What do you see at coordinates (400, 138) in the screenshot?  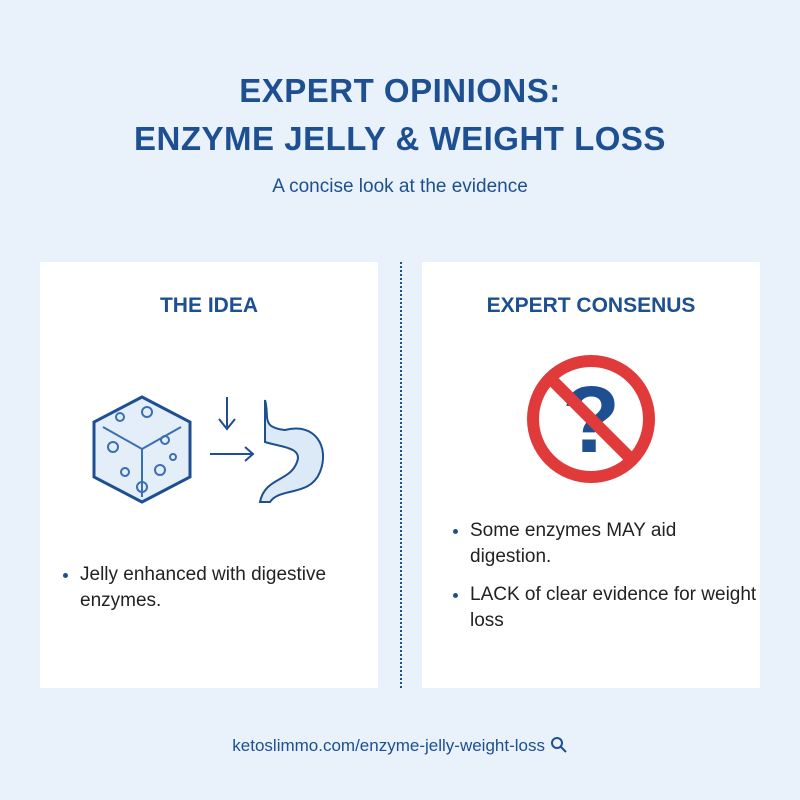 I see `title: ENZYME JELLY & WEIGHT LOSS` at bounding box center [400, 138].